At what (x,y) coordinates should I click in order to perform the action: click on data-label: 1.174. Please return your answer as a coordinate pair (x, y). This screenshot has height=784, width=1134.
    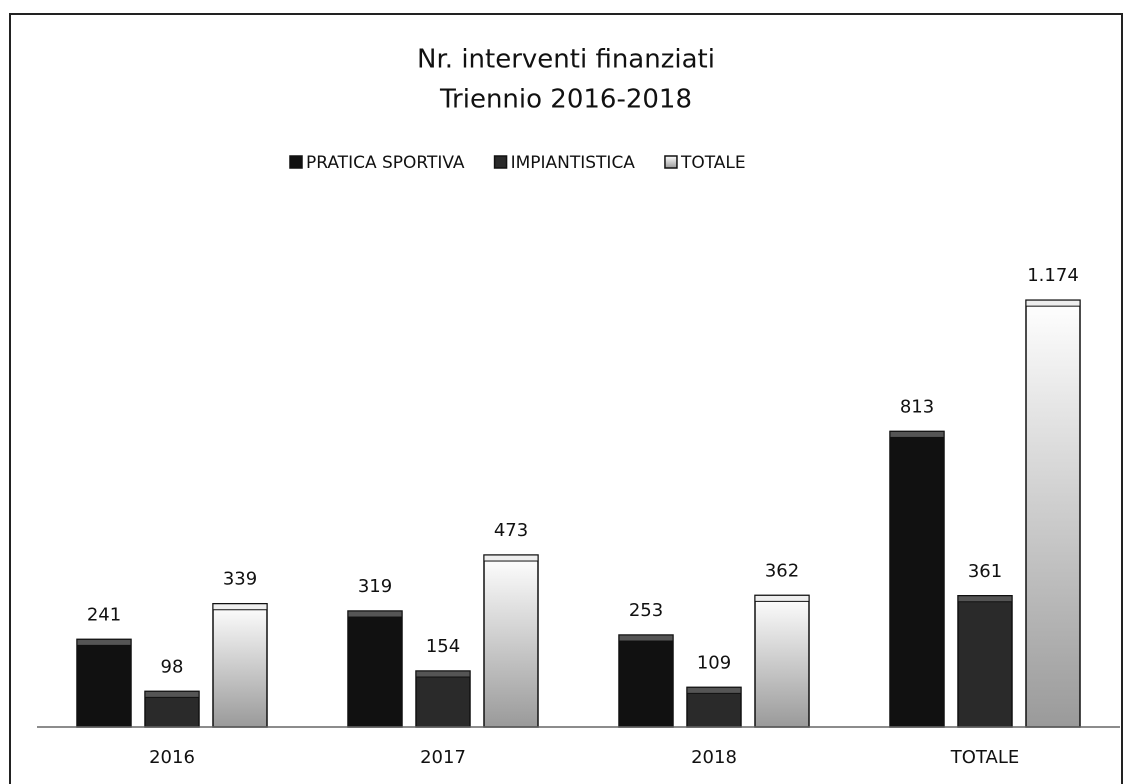
    Looking at the image, I should click on (1053, 275).